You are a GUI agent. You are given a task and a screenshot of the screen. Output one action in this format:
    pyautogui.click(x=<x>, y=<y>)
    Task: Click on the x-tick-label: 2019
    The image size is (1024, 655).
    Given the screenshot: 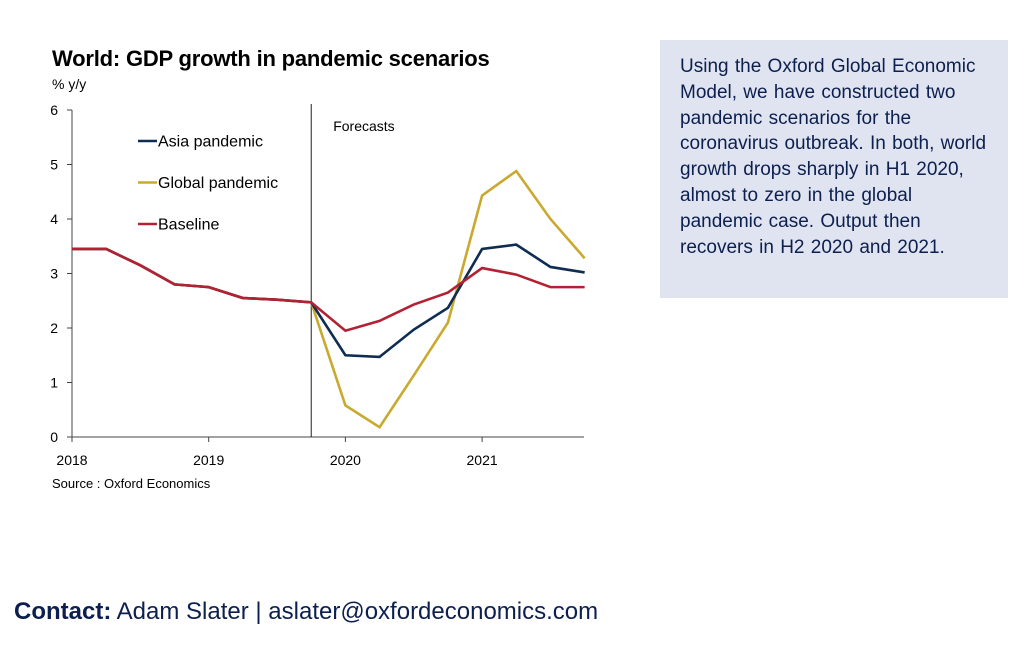 What is the action you would take?
    pyautogui.click(x=208, y=460)
    